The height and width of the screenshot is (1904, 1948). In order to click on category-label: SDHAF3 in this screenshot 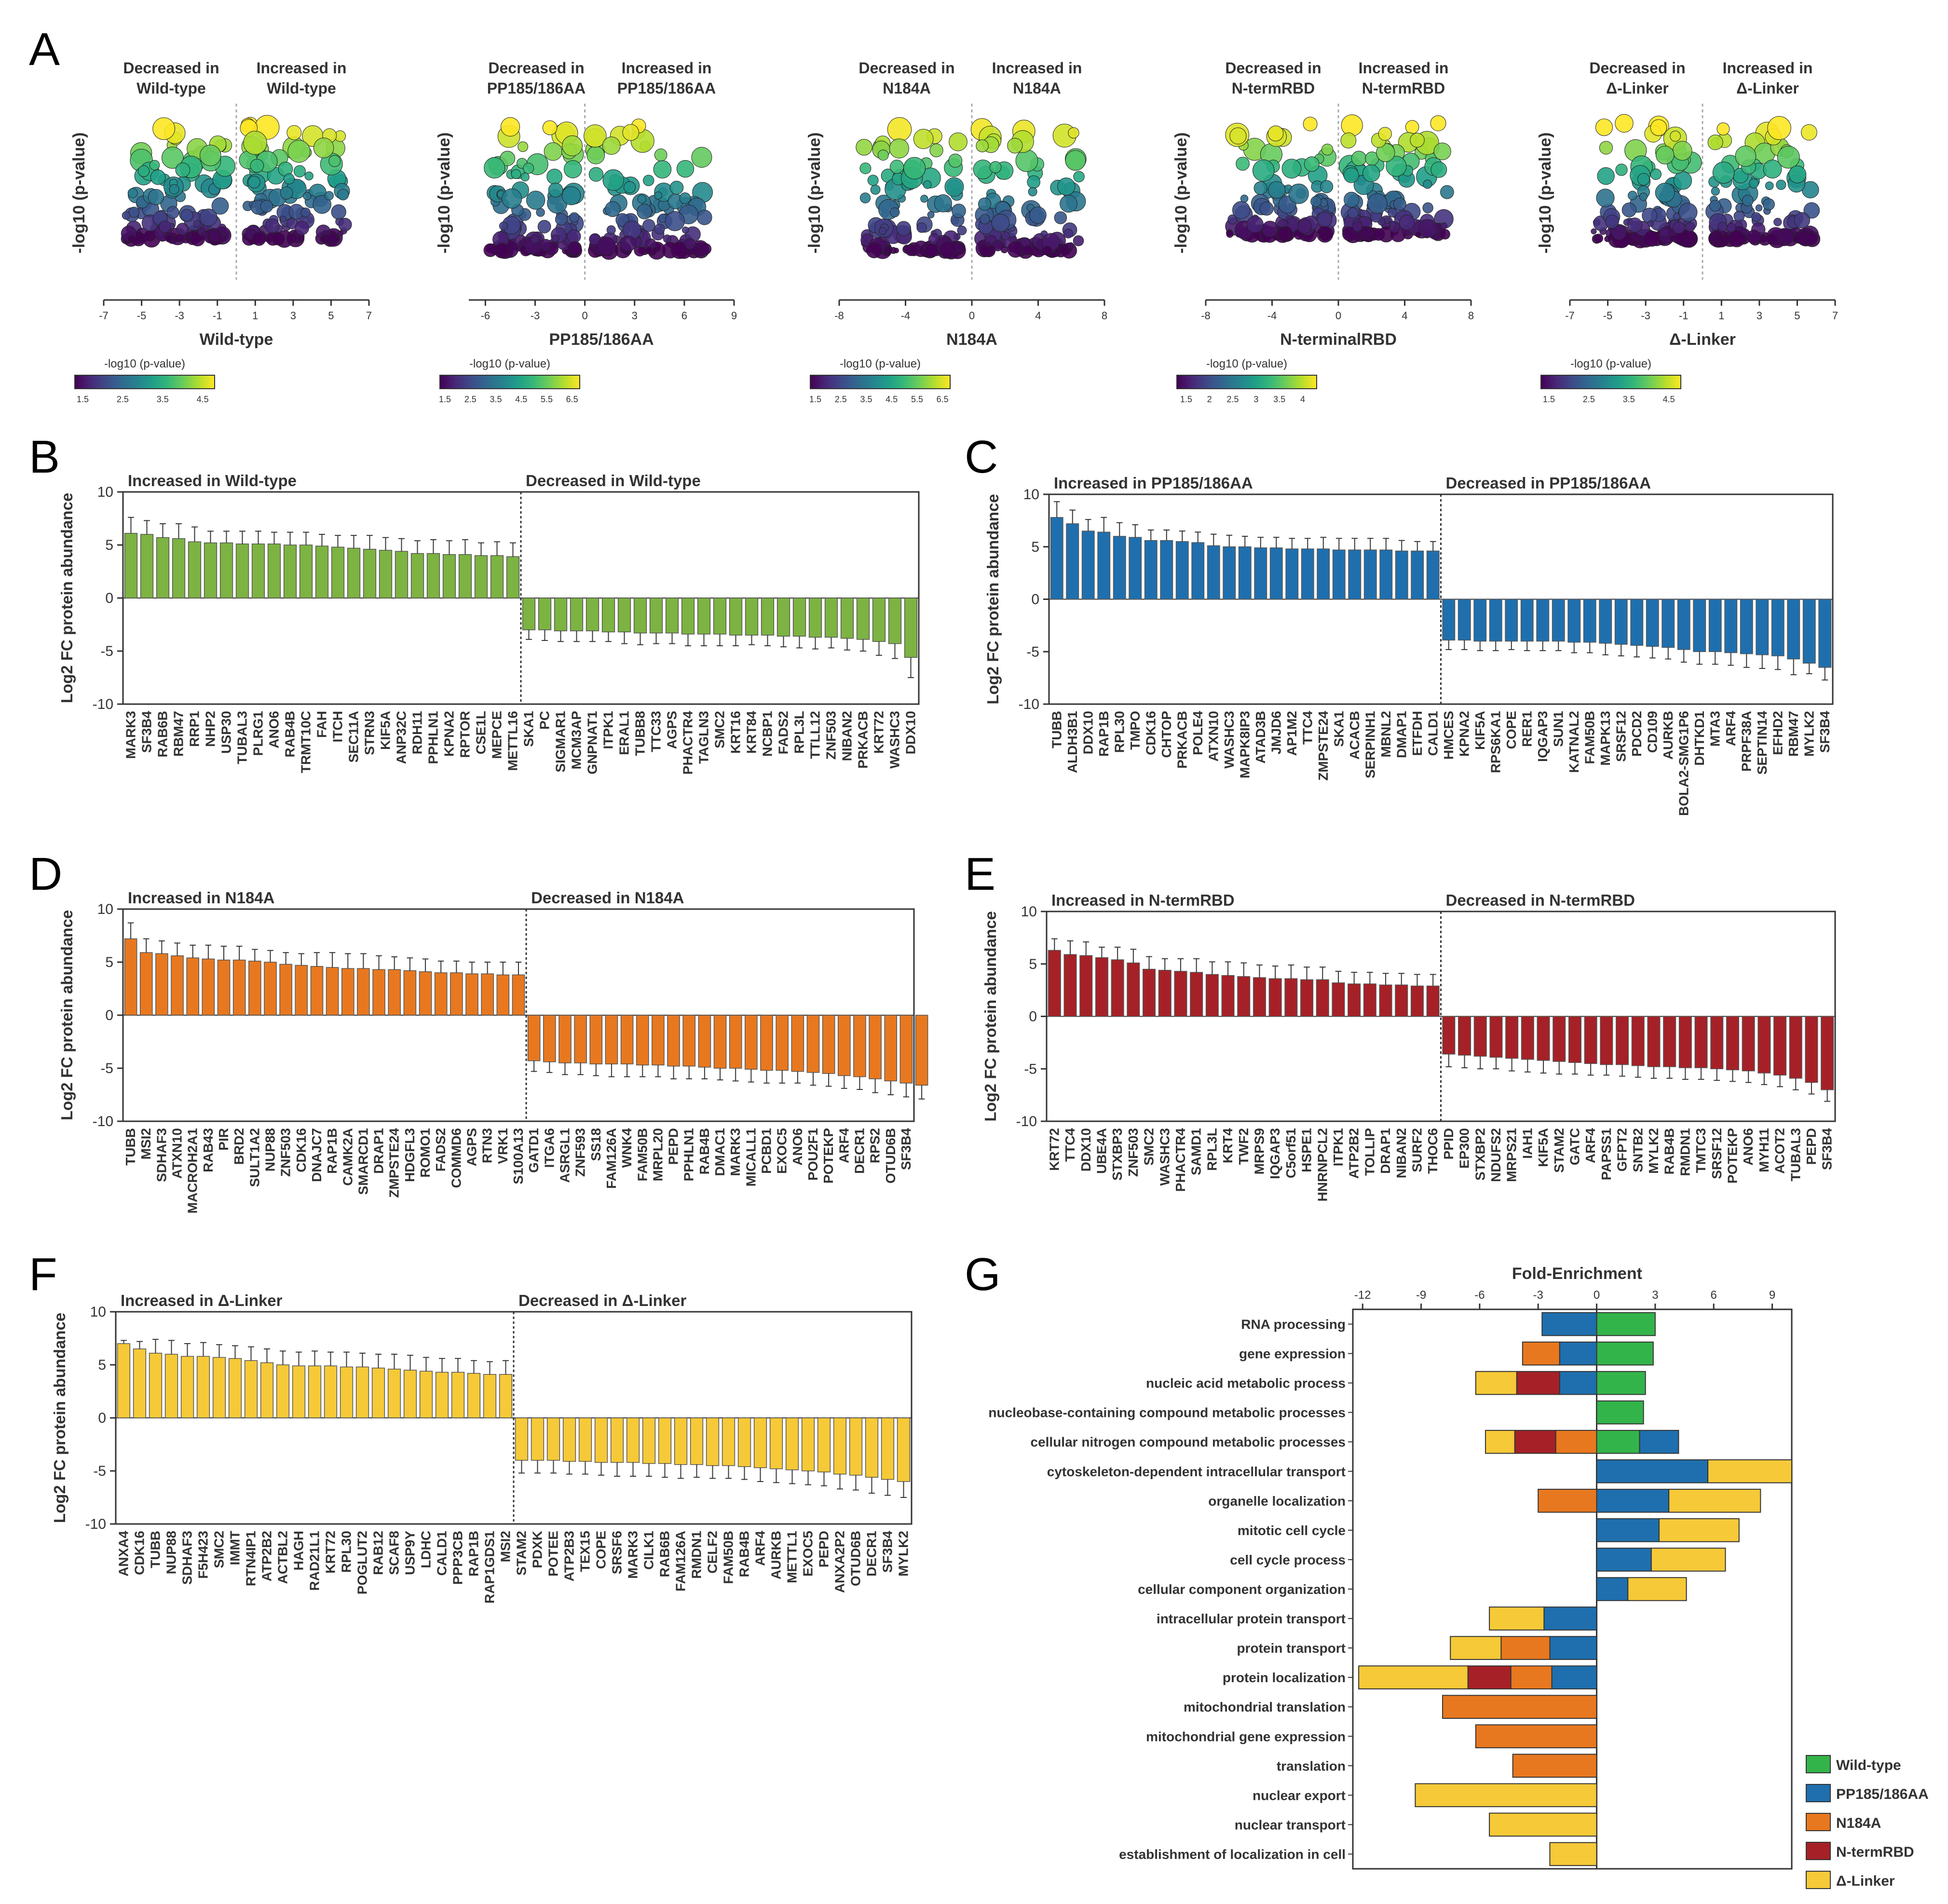, I will do `click(187, 1558)`.